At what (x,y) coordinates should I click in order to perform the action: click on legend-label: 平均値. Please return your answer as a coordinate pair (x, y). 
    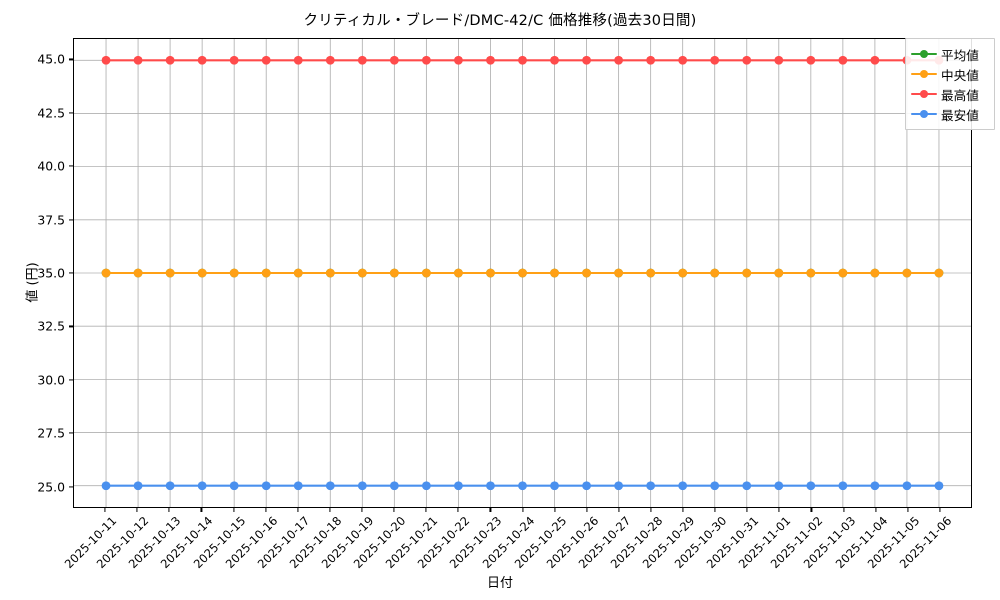
    Looking at the image, I should click on (960, 55).